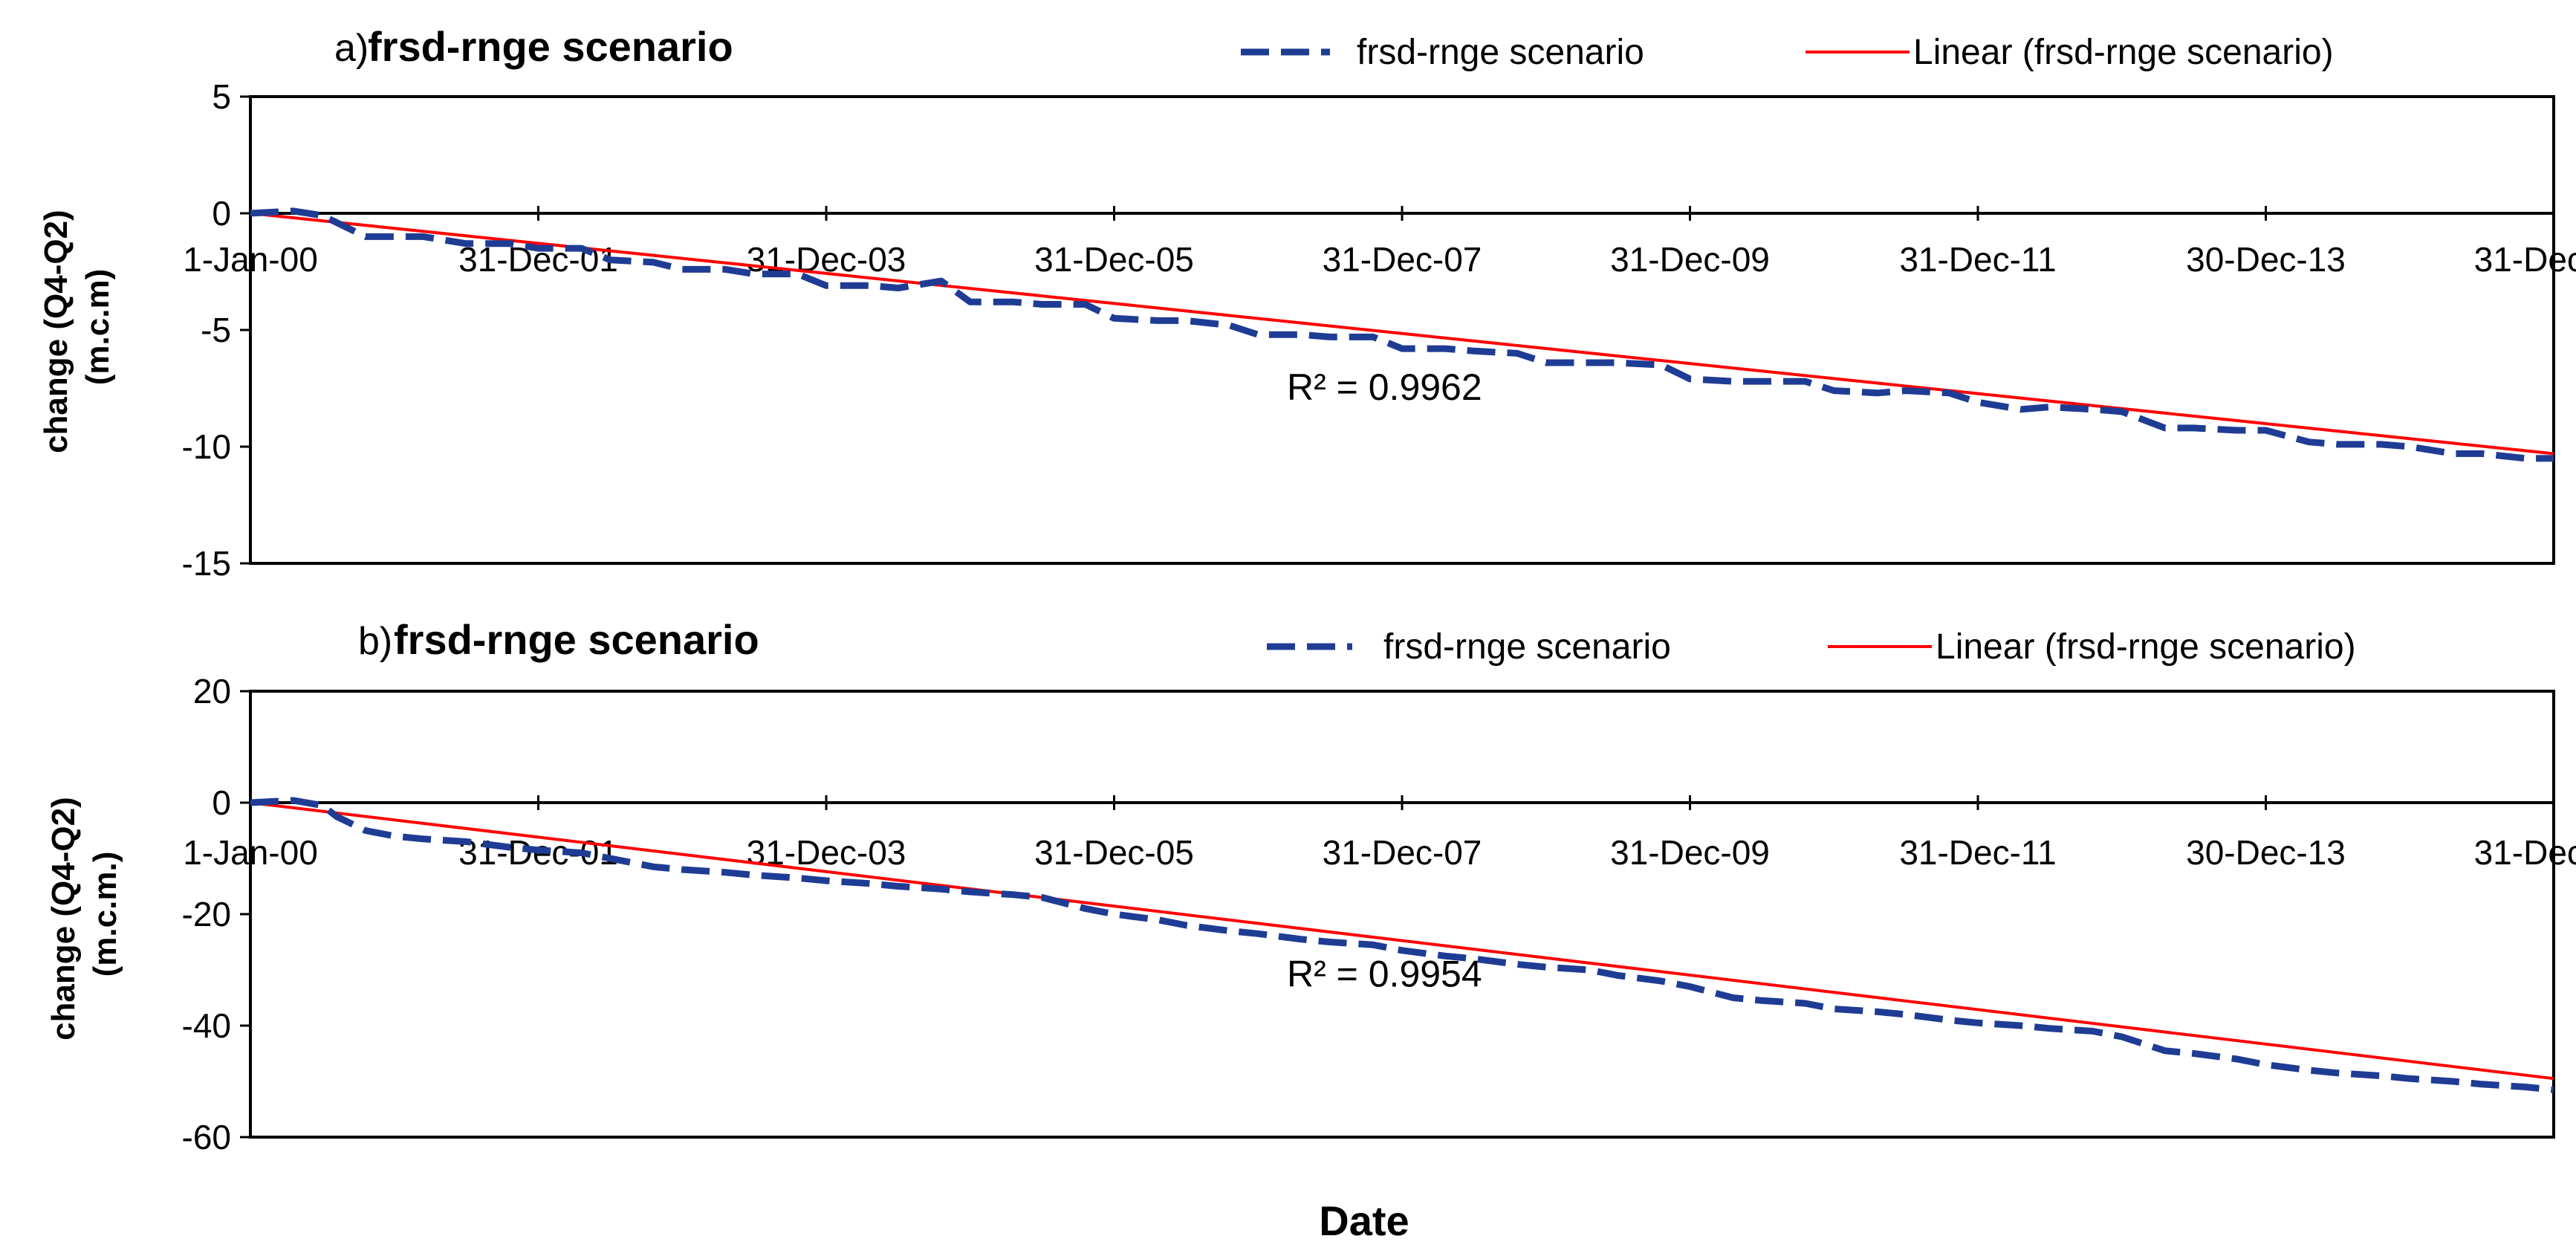  I want to click on panel-a-title-prefix: a), so click(351, 49).